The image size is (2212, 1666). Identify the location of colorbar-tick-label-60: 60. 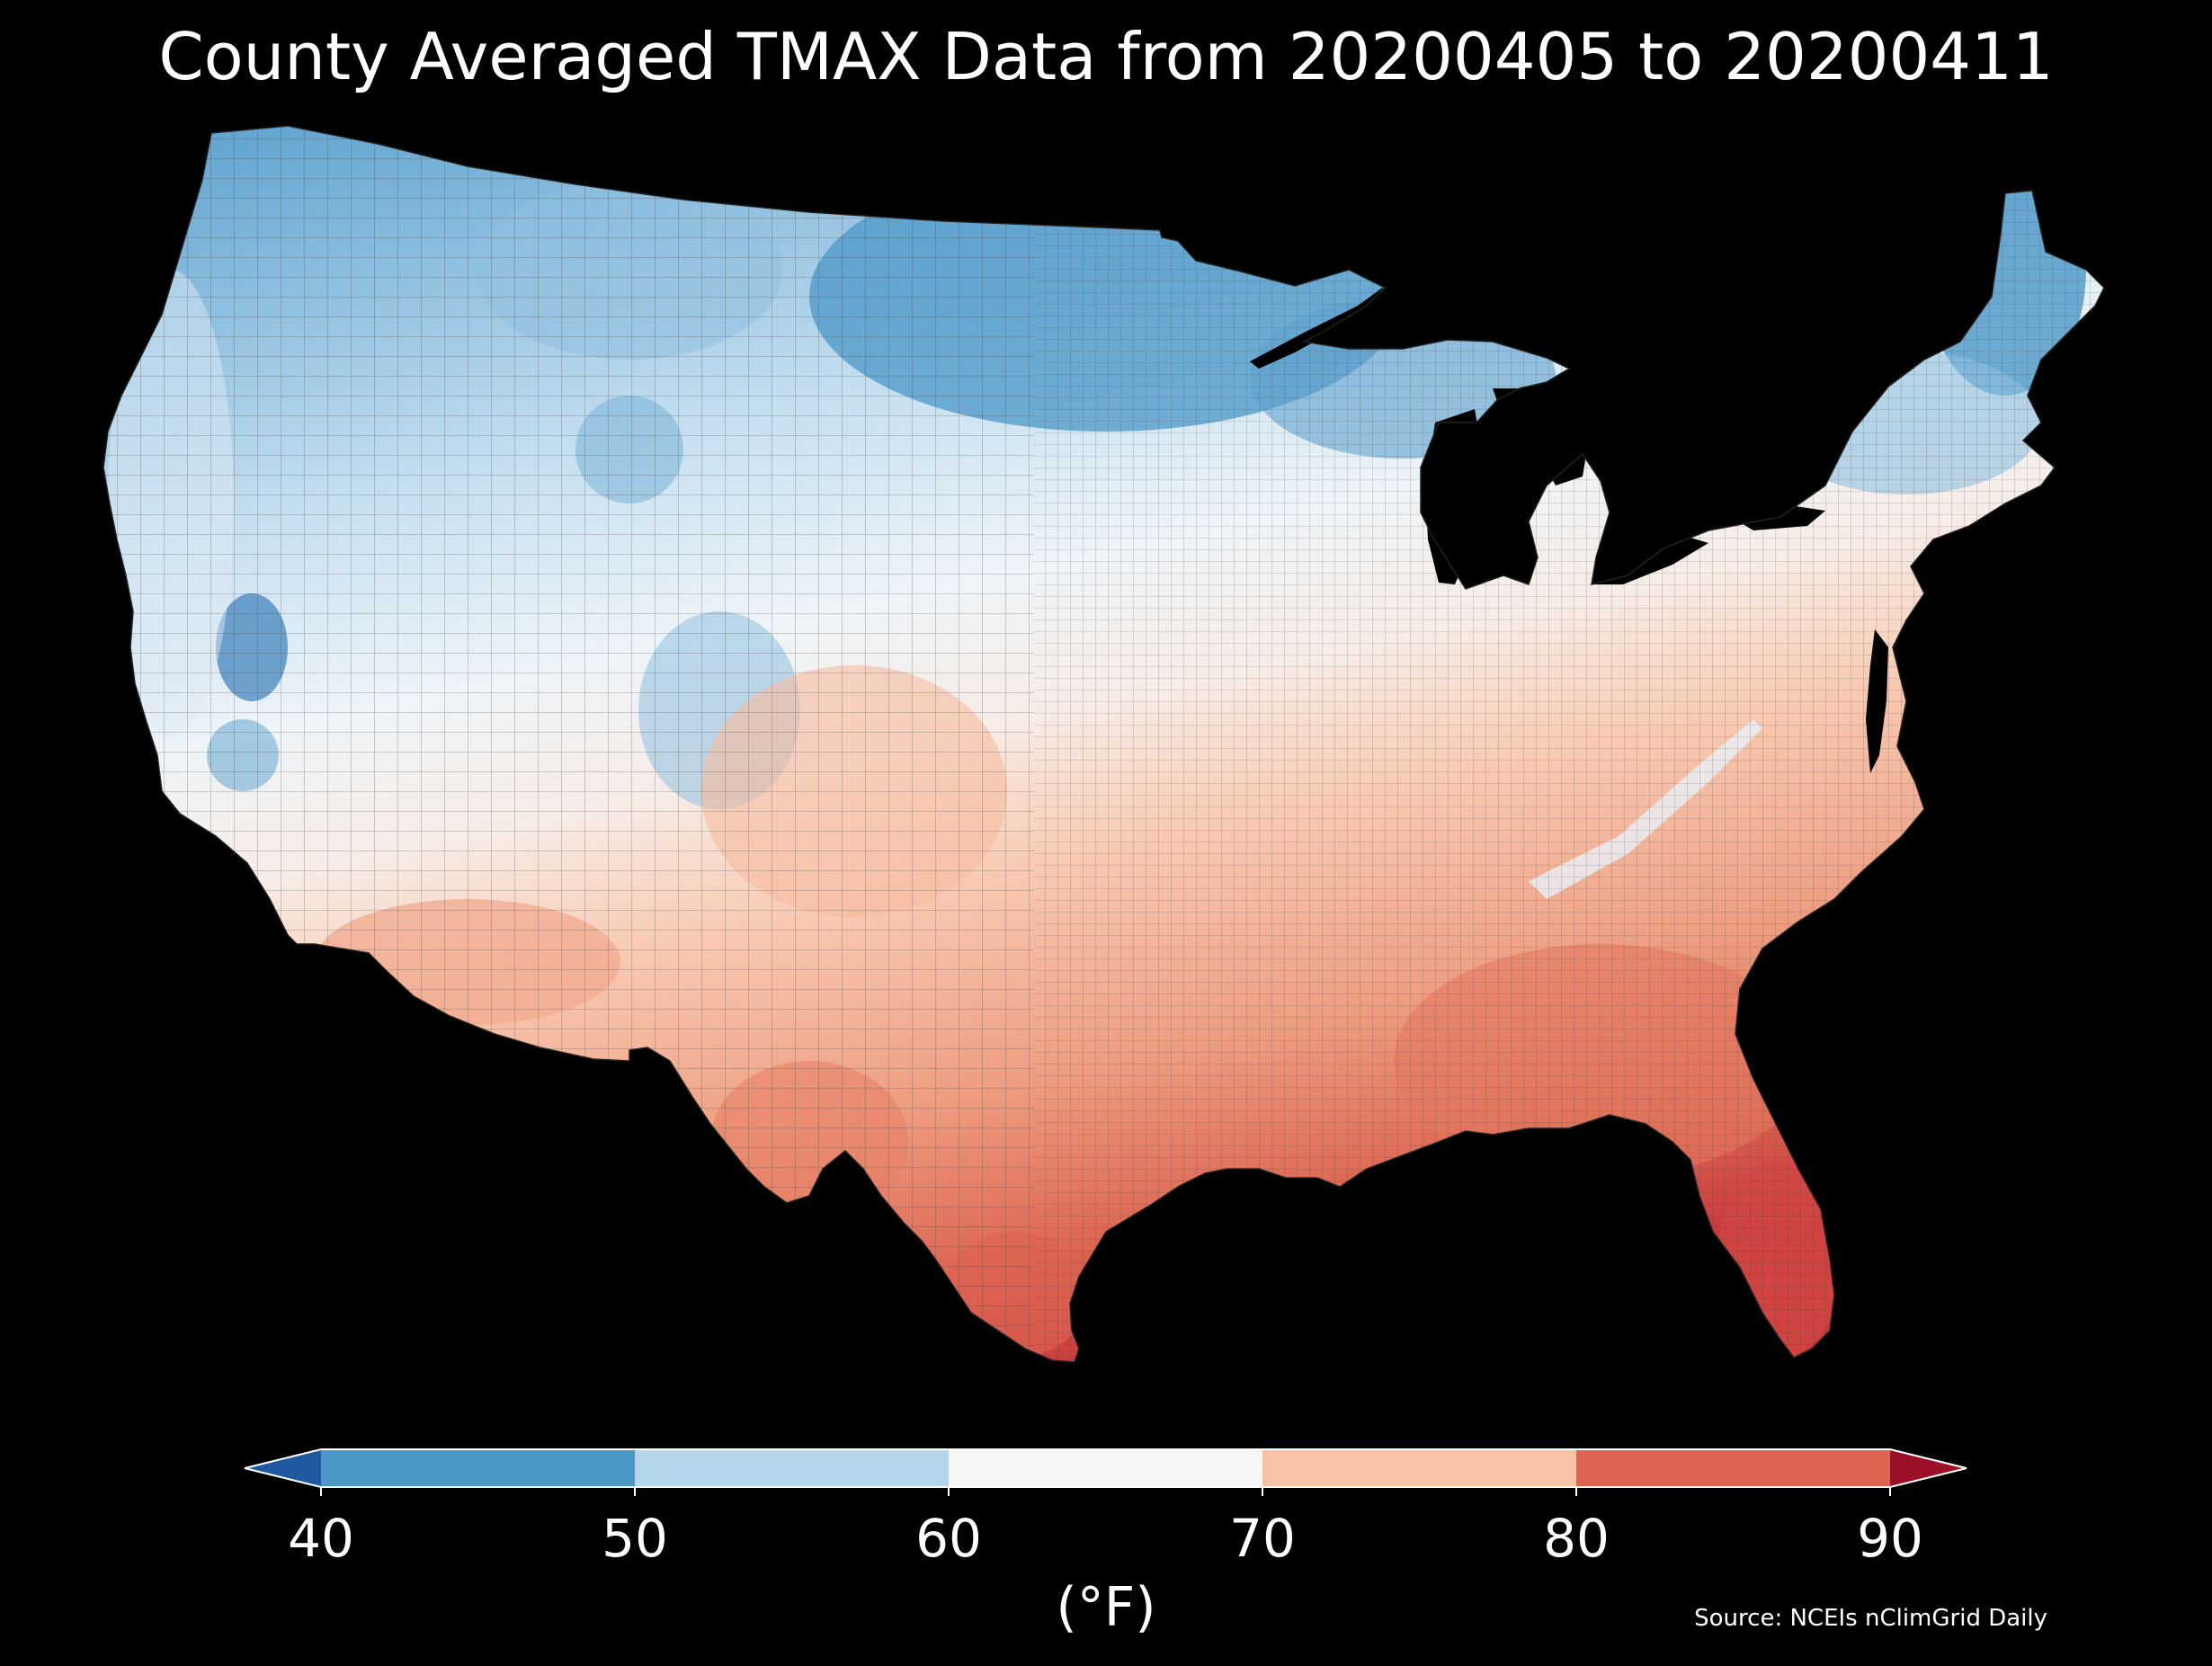
(948, 1538).